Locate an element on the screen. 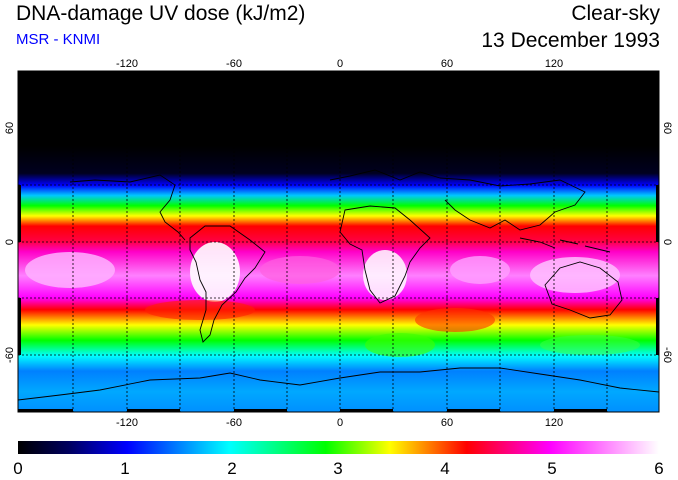 The width and height of the screenshot is (678, 480). top-lon-tick-label: -60 is located at coordinates (234, 64).